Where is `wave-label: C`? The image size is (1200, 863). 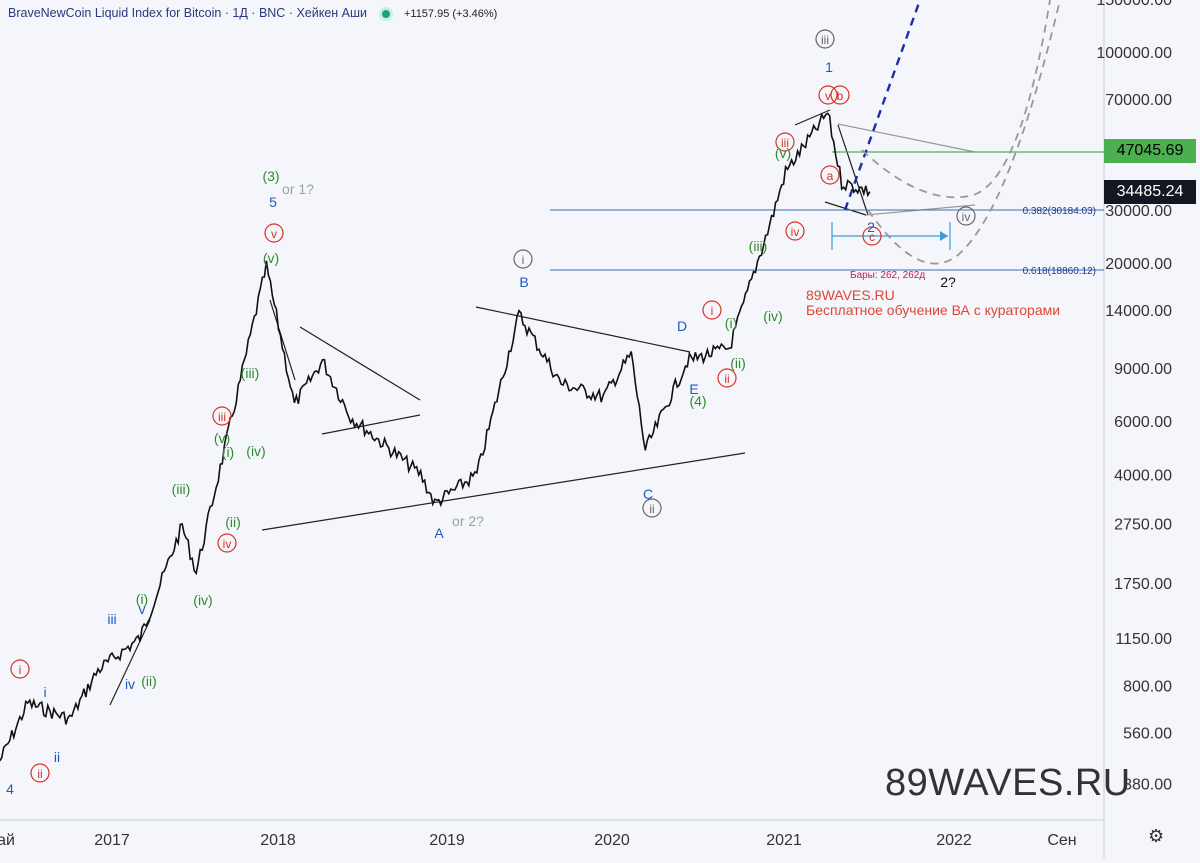 wave-label: C is located at coordinates (648, 494).